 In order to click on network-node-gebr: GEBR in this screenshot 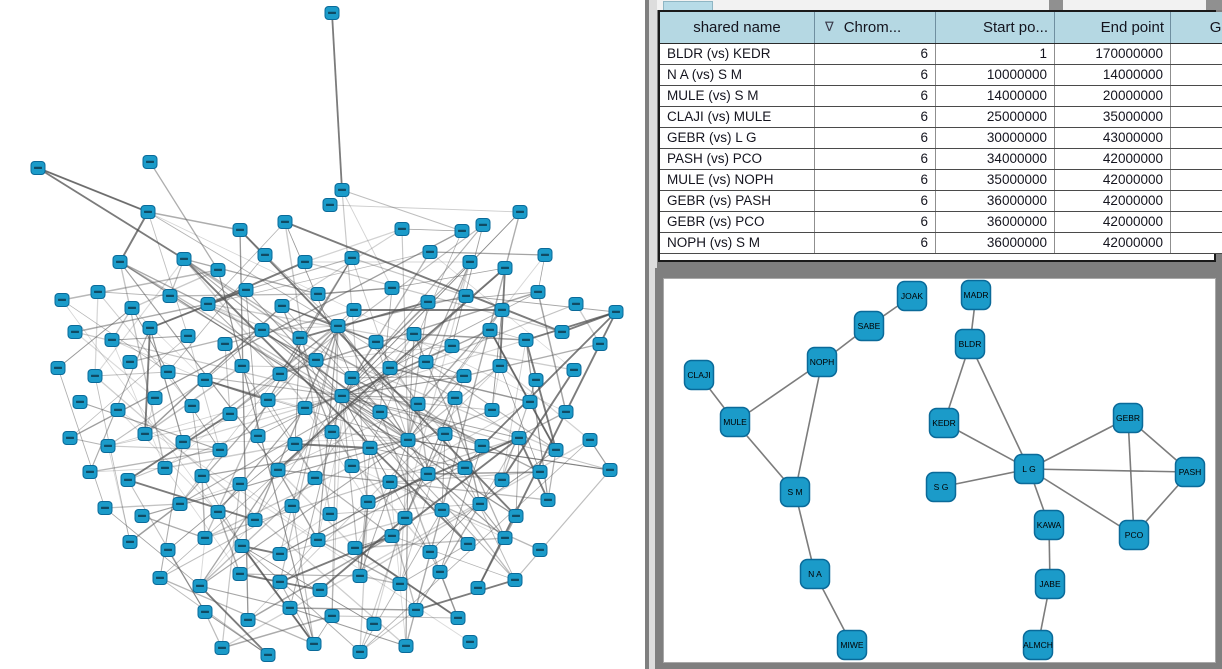, I will do `click(1128, 418)`.